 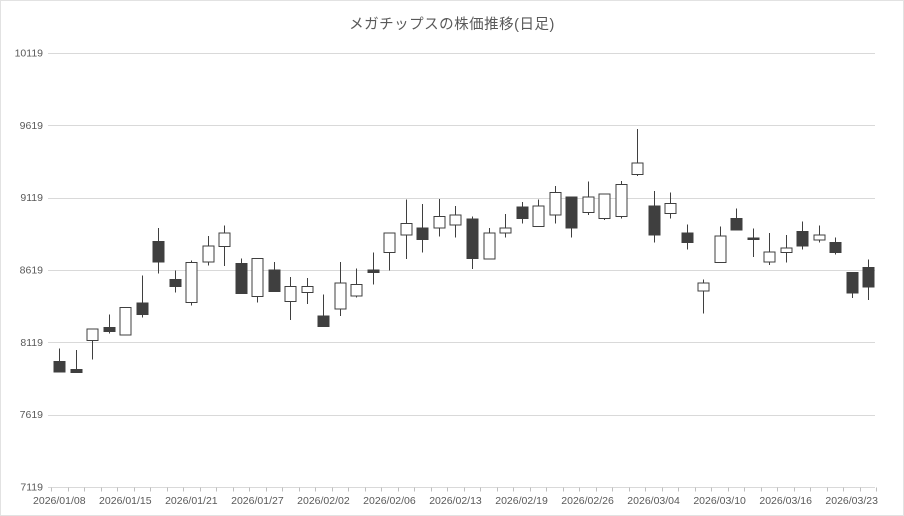 I want to click on chart-title: メガチップスの株価推移(日足), so click(x=452, y=25).